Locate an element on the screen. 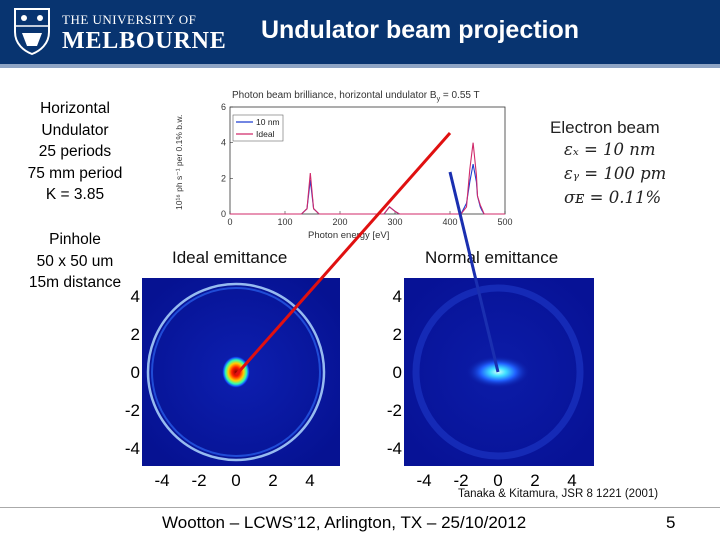  header-divider is located at coordinates (360, 66).